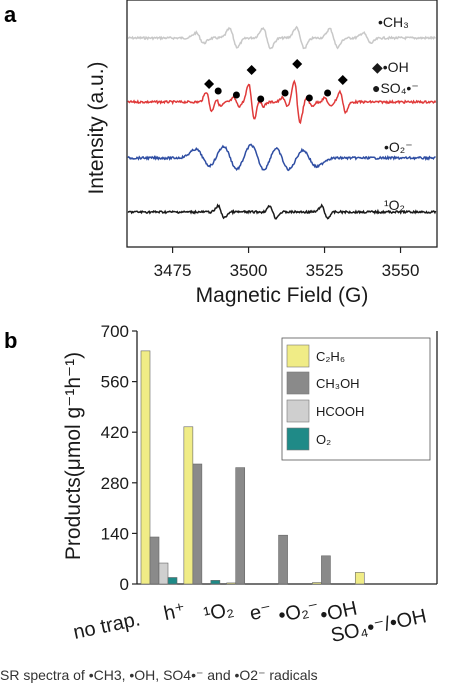 The width and height of the screenshot is (468, 684). I want to click on epr-x-tick-label: 3475, so click(173, 270).